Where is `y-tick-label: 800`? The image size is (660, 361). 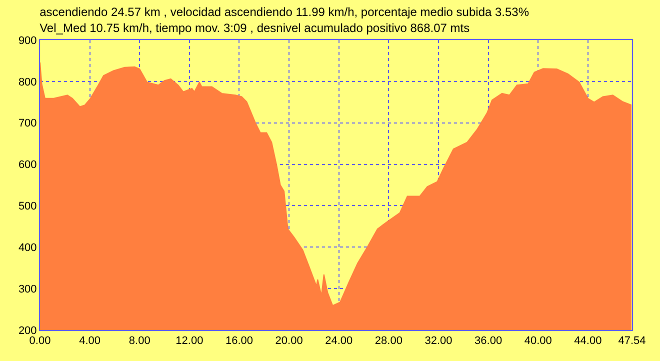 y-tick-label: 800 is located at coordinates (27, 82).